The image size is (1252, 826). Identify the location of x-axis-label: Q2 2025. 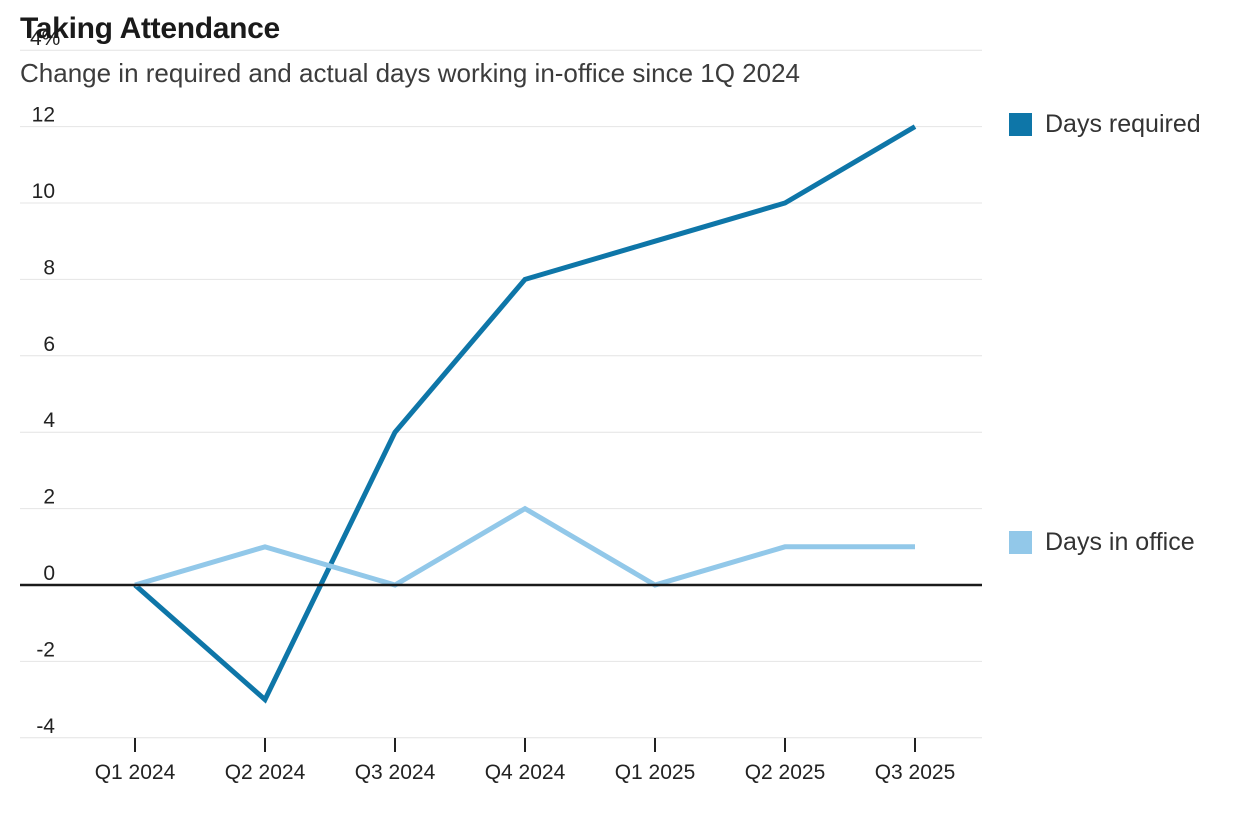
(785, 772).